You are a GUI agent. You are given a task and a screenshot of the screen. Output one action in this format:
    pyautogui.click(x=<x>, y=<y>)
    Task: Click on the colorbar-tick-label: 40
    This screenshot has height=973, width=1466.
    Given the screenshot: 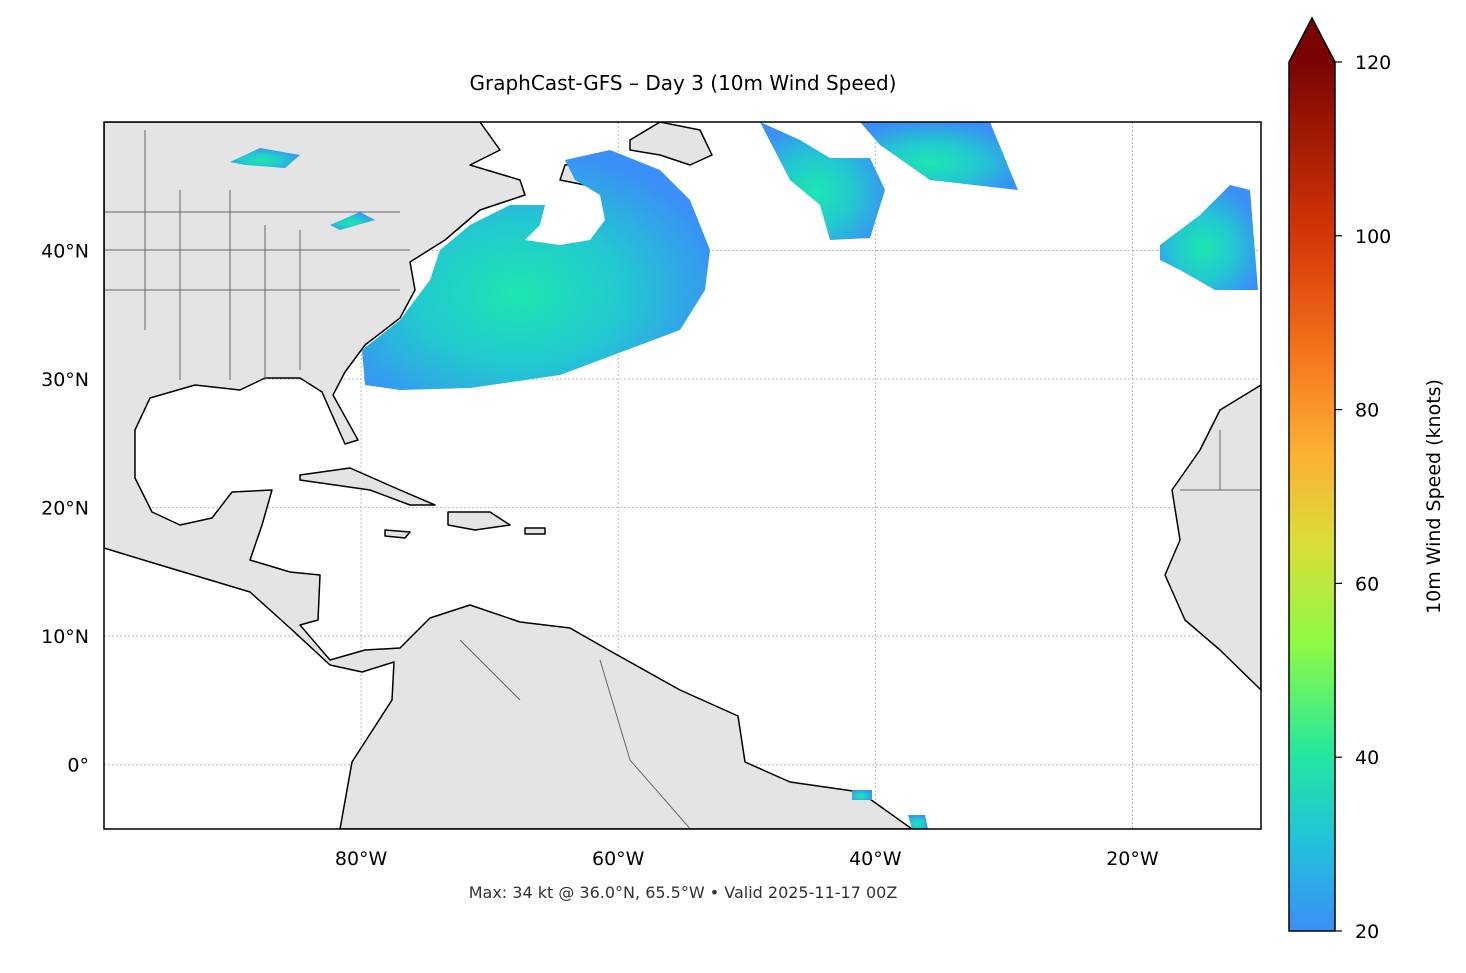 What is the action you would take?
    pyautogui.click(x=1367, y=758)
    